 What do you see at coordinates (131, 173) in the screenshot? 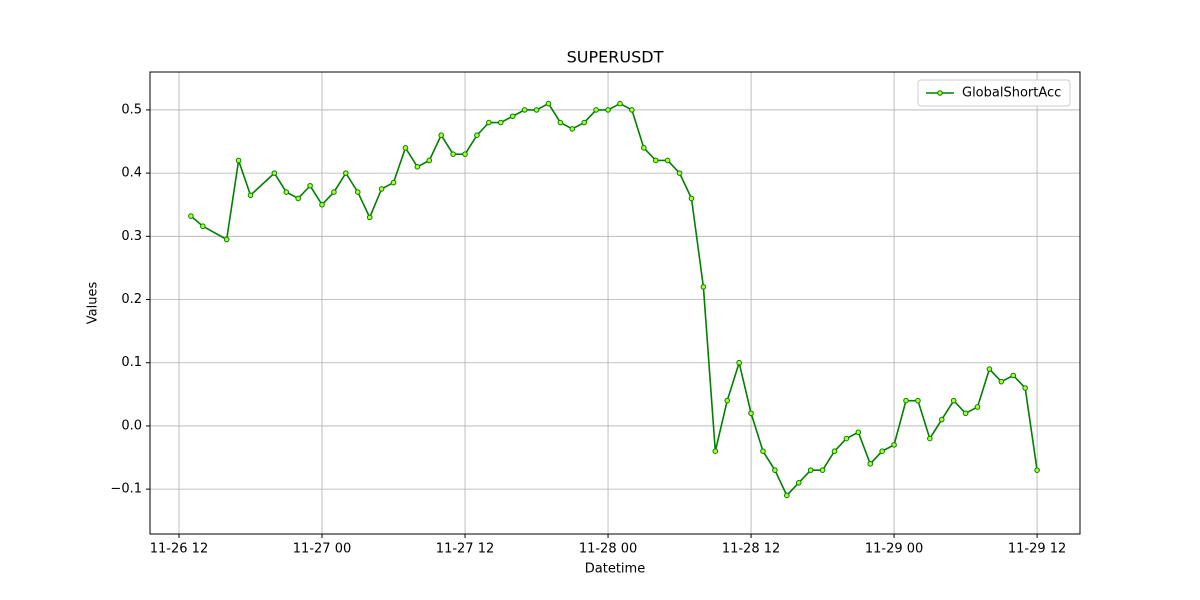
I see `y-tick-label: 0.4` at bounding box center [131, 173].